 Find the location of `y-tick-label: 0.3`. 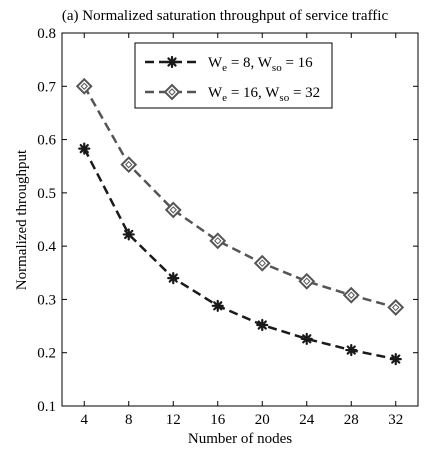

y-tick-label: 0.3 is located at coordinates (46, 300).